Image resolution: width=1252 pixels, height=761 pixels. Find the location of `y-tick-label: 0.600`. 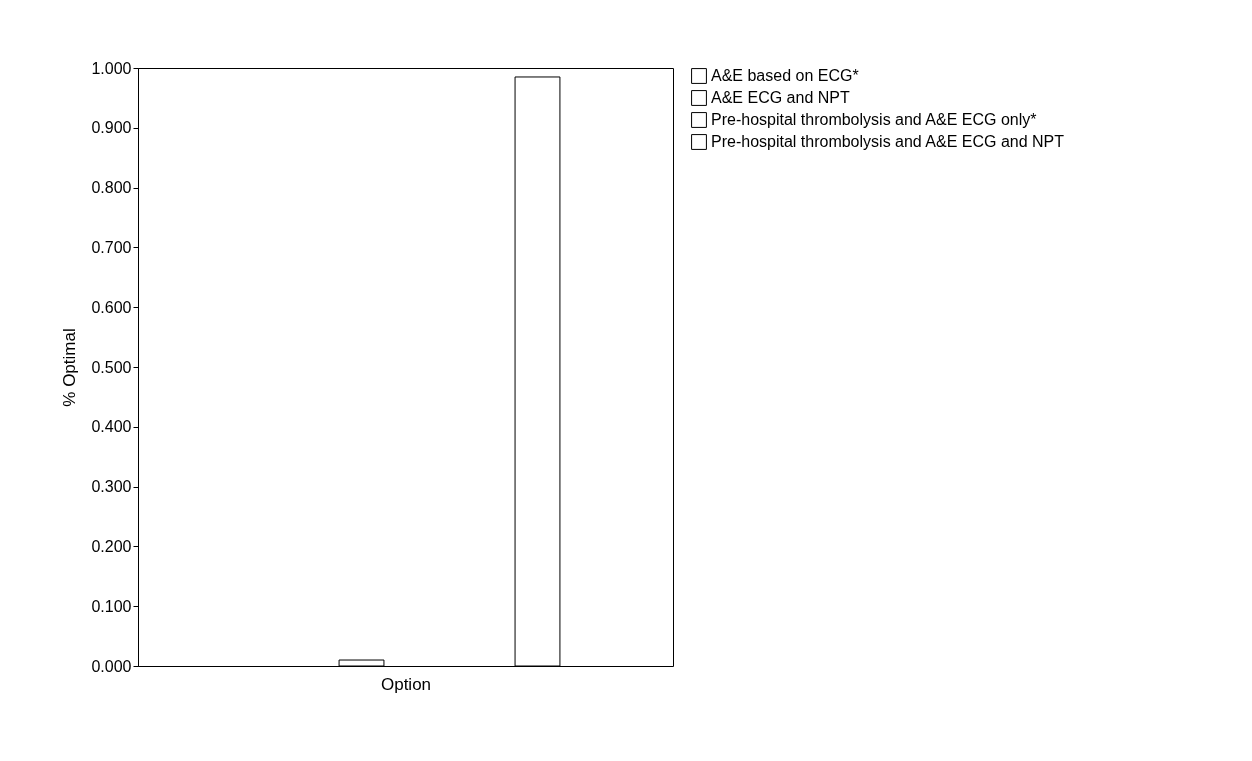

y-tick-label: 0.600 is located at coordinates (111, 307).